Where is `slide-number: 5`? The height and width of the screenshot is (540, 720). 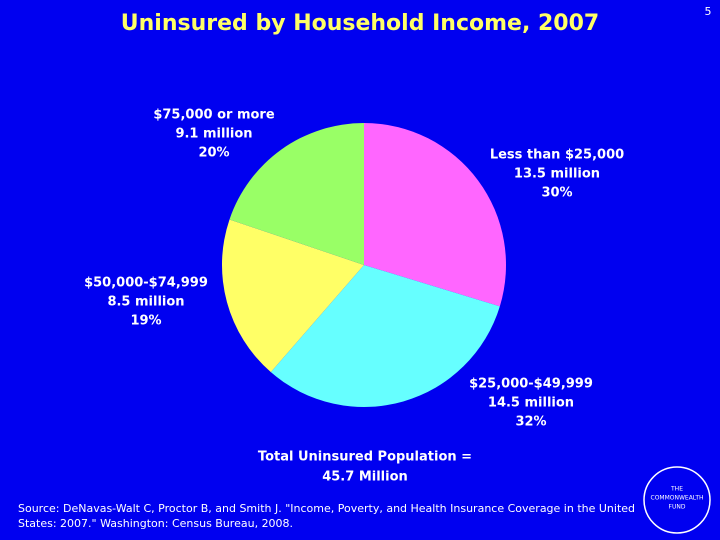 slide-number: 5 is located at coordinates (708, 11).